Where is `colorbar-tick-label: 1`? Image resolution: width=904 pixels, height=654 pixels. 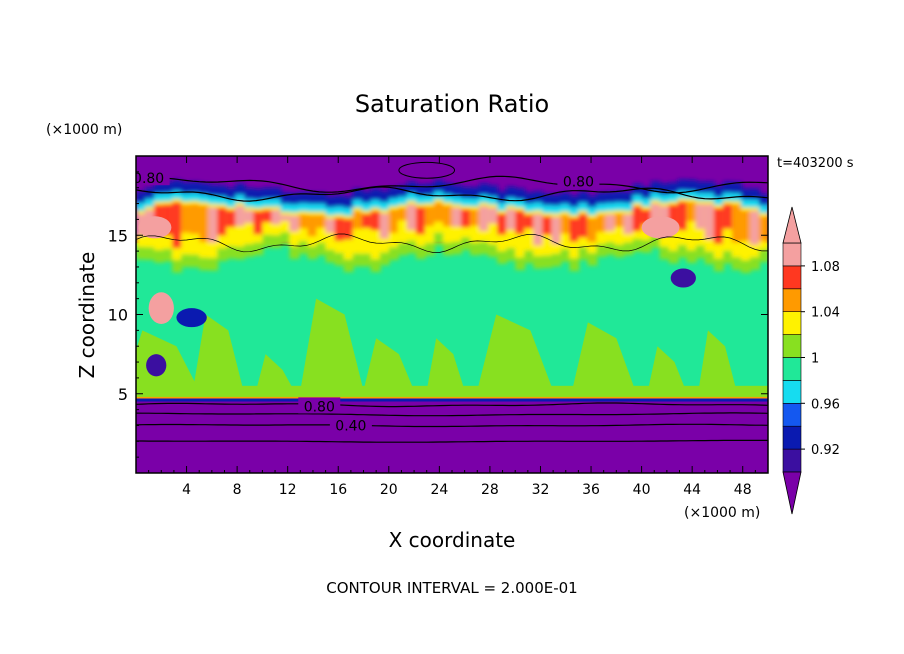 colorbar-tick-label: 1 is located at coordinates (815, 359).